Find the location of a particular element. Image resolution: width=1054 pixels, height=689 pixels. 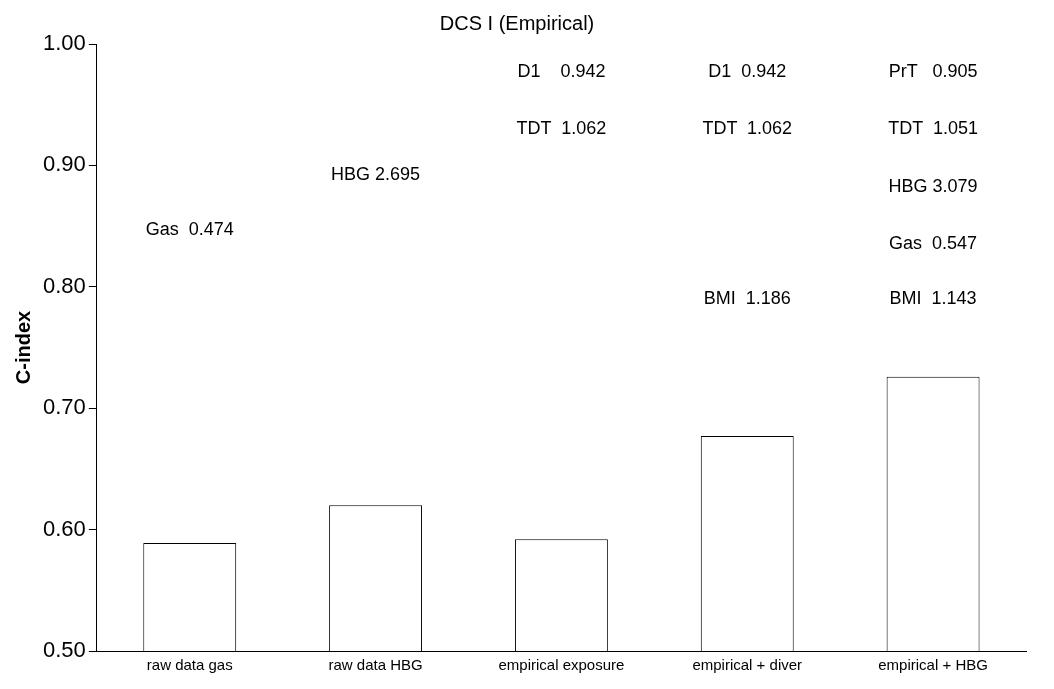

y-tick-label: 0.60 is located at coordinates (64, 528).